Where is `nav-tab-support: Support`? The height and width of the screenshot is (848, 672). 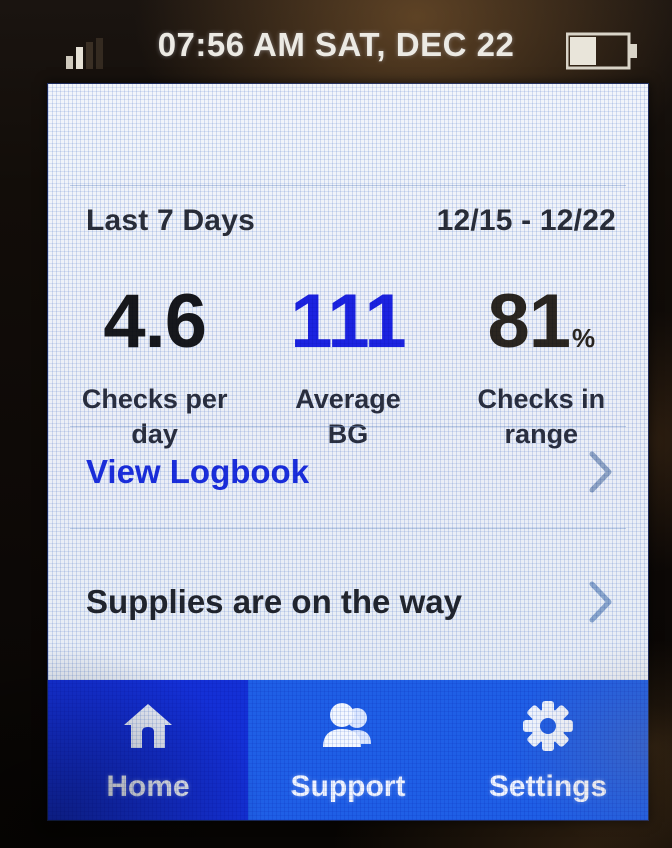
nav-tab-support: Support is located at coordinates (348, 750).